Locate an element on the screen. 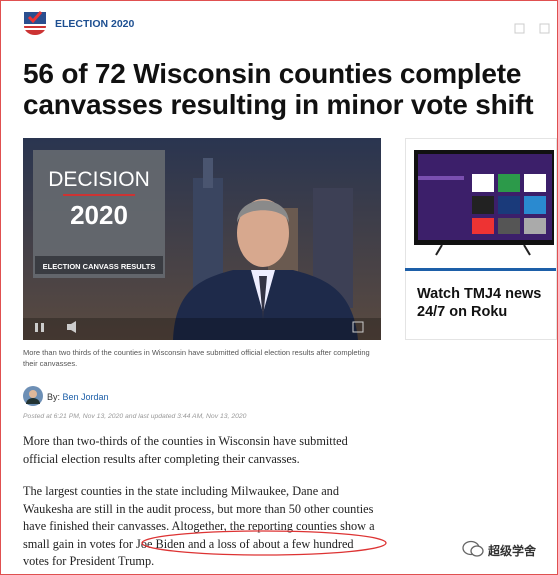  sidebar-ad is located at coordinates (481, 239).